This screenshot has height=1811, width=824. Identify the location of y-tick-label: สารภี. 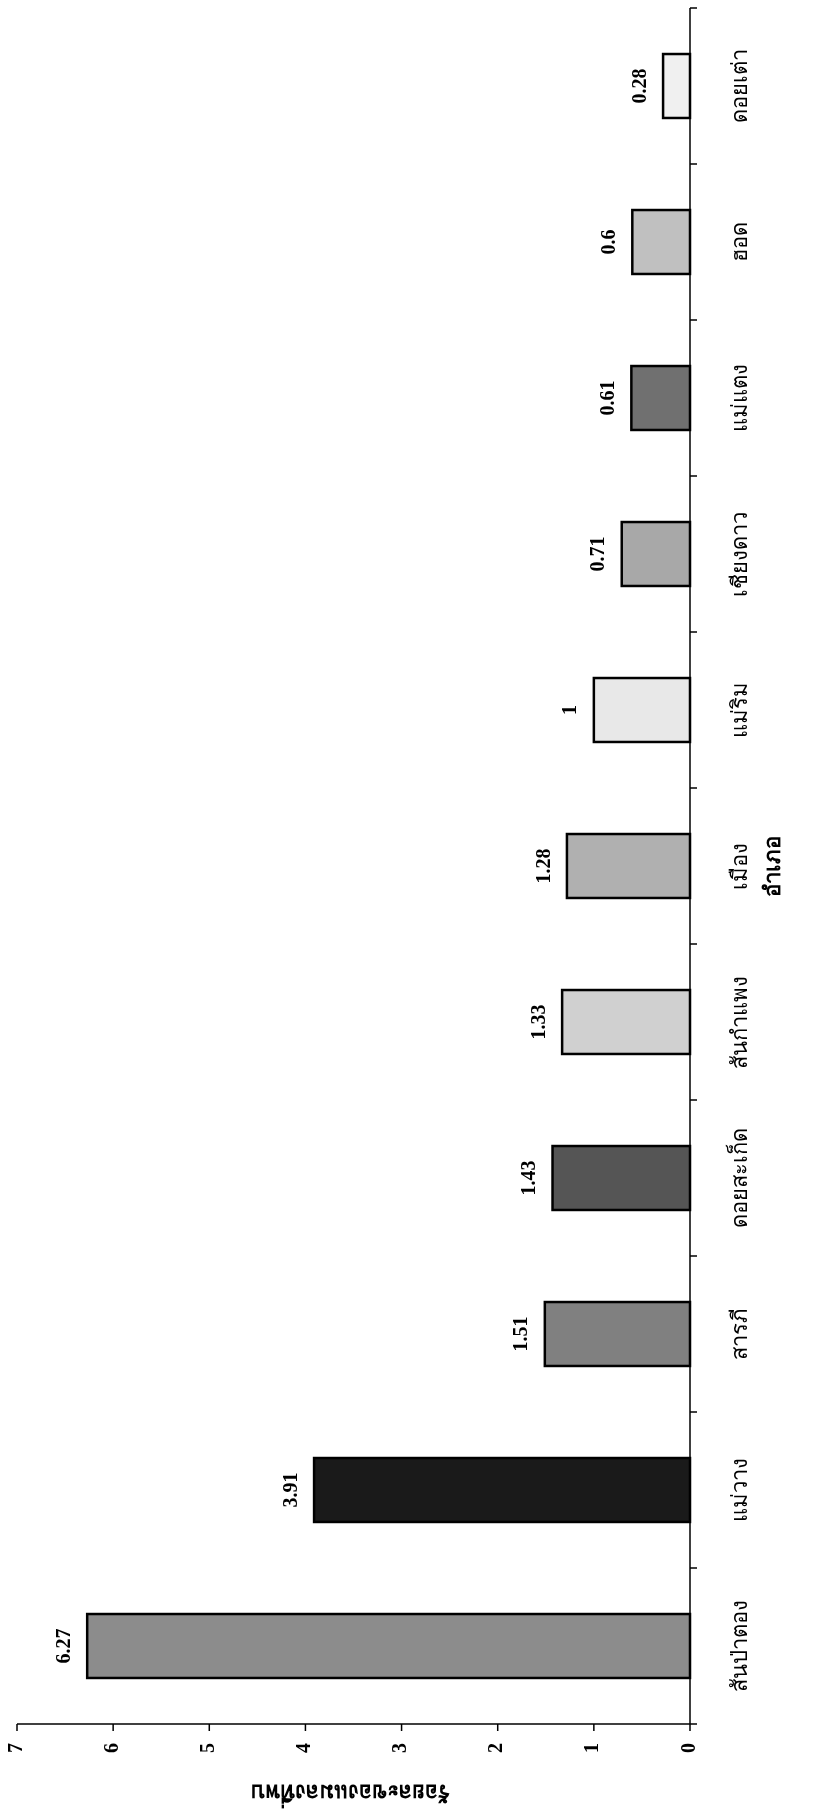
(740, 1334).